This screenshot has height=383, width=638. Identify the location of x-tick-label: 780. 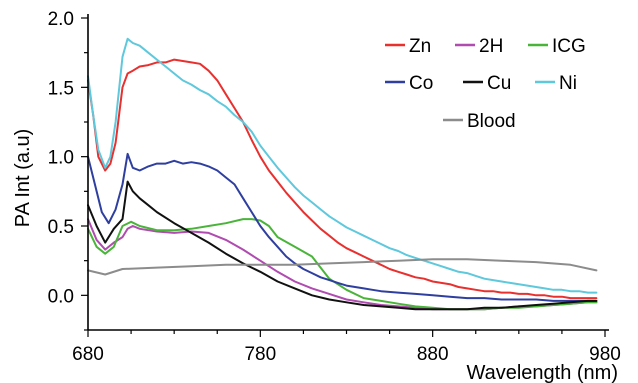
(260, 354).